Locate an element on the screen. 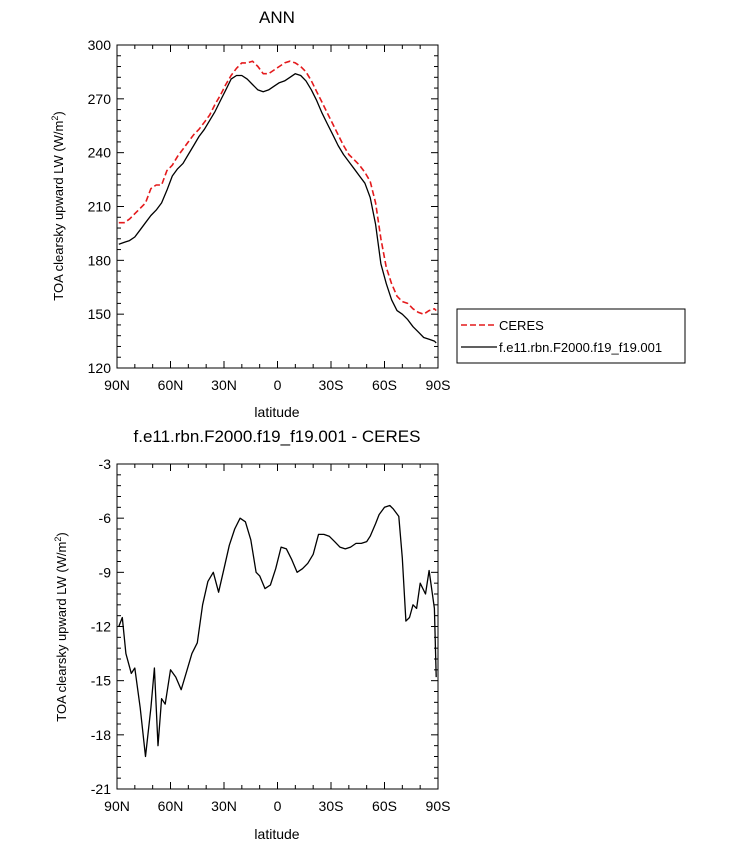 Image resolution: width=733 pixels, height=850 pixels. chart-top-series-ceres-line is located at coordinates (277, 188).